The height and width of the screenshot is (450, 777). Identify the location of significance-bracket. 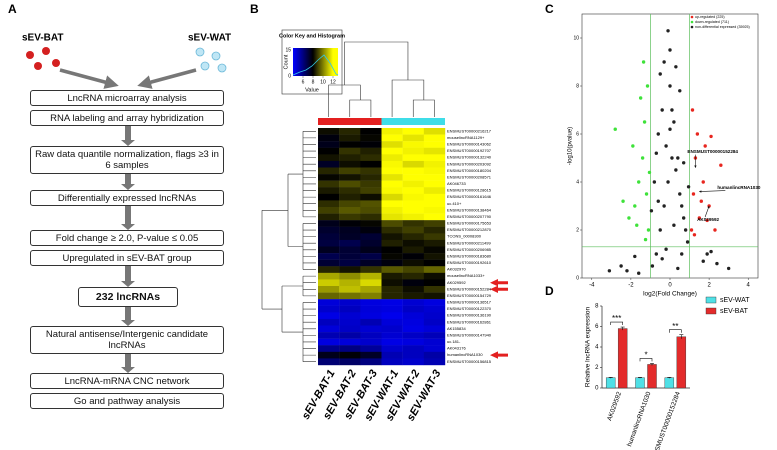
(616, 323).